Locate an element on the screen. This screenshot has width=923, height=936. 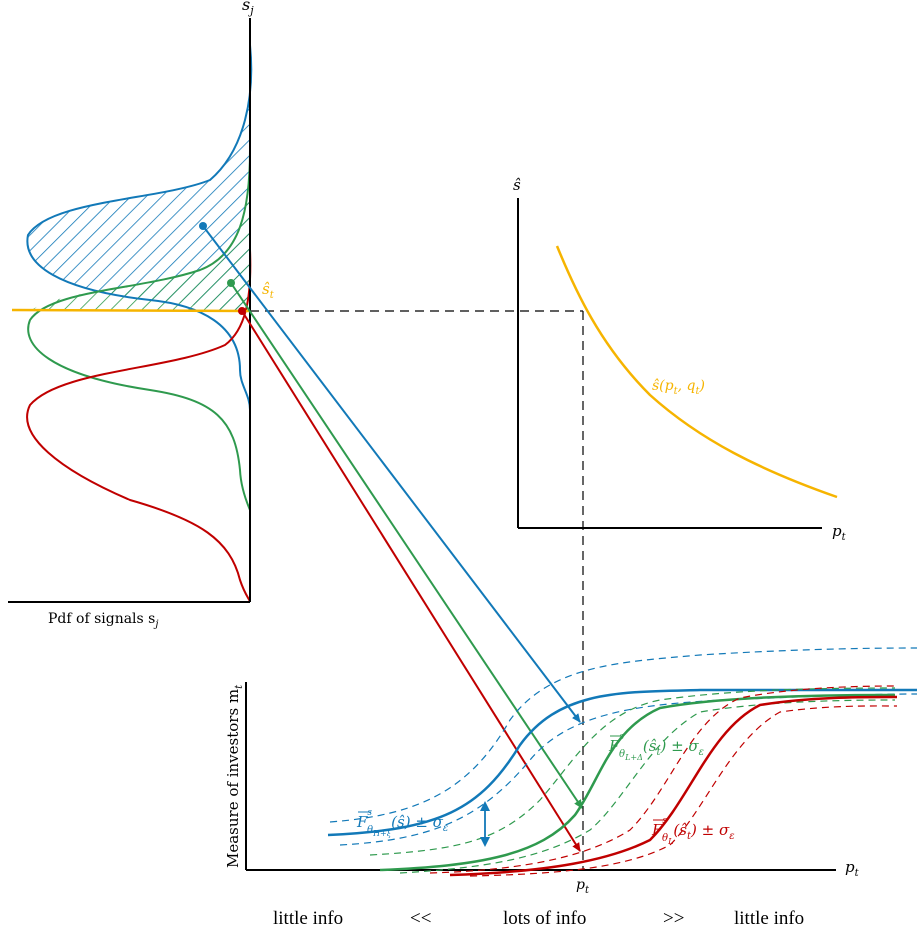
threshold-function-curve is located at coordinates (696, 372).